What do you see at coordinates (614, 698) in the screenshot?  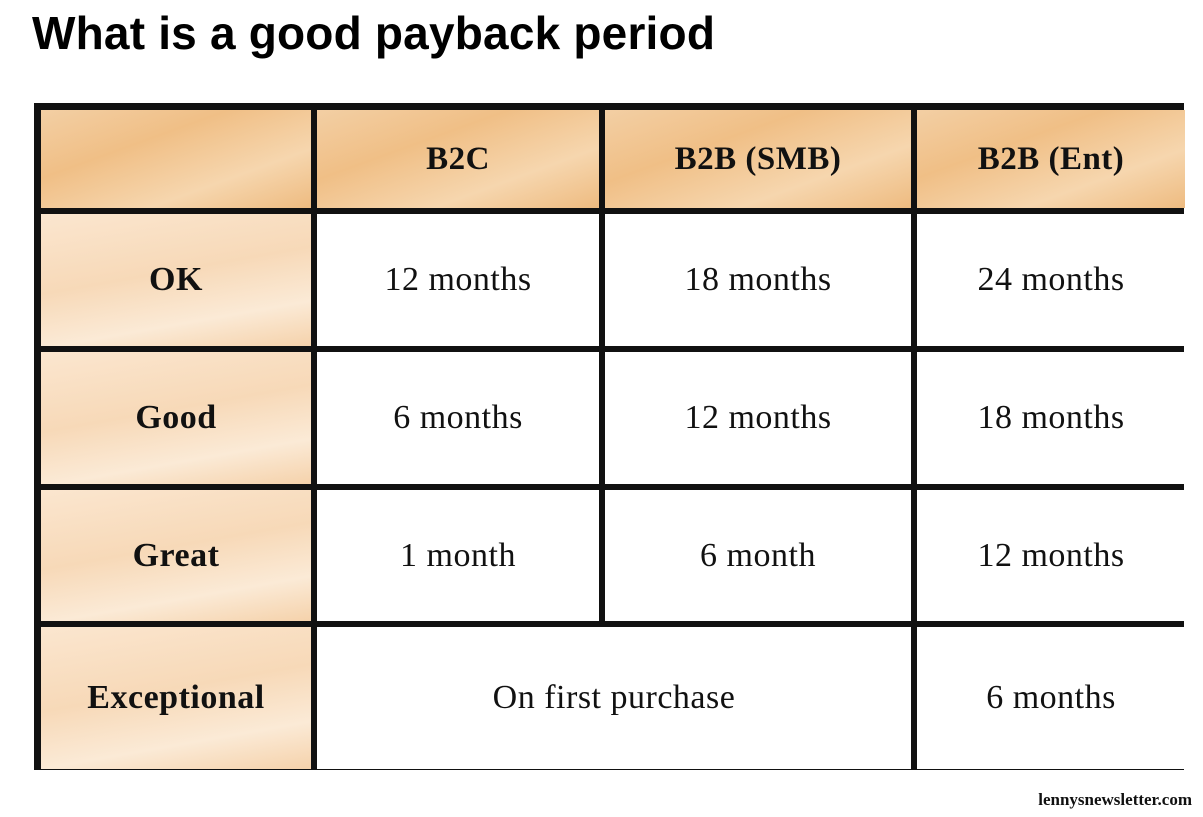 I see `merged-table-cell: On first purchase` at bounding box center [614, 698].